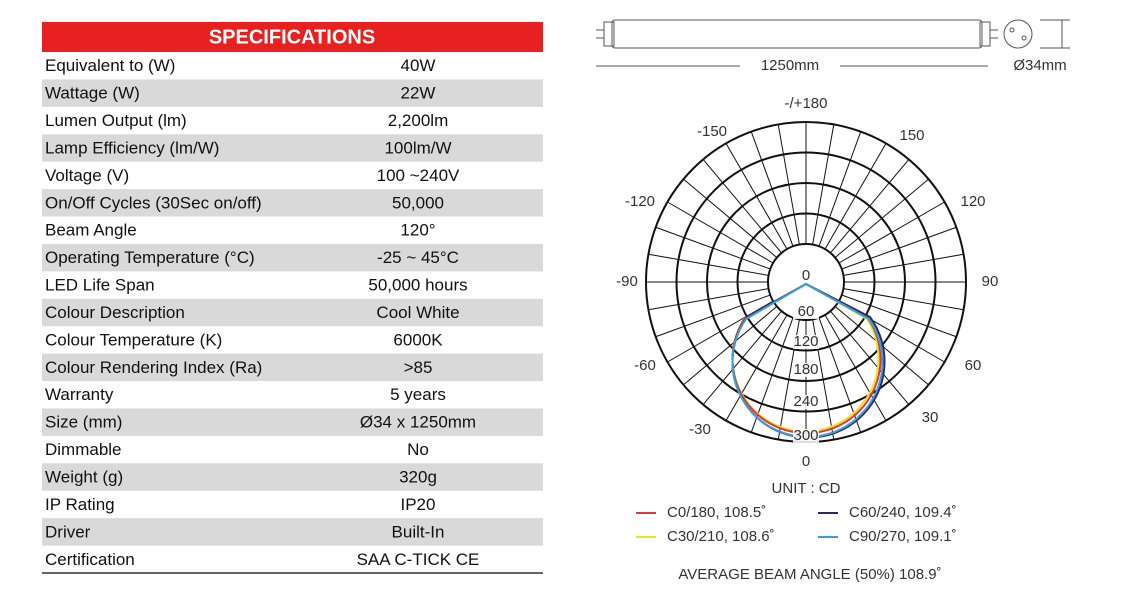  Describe the element at coordinates (911, 135) in the screenshot. I see `angle-label: 150` at that location.